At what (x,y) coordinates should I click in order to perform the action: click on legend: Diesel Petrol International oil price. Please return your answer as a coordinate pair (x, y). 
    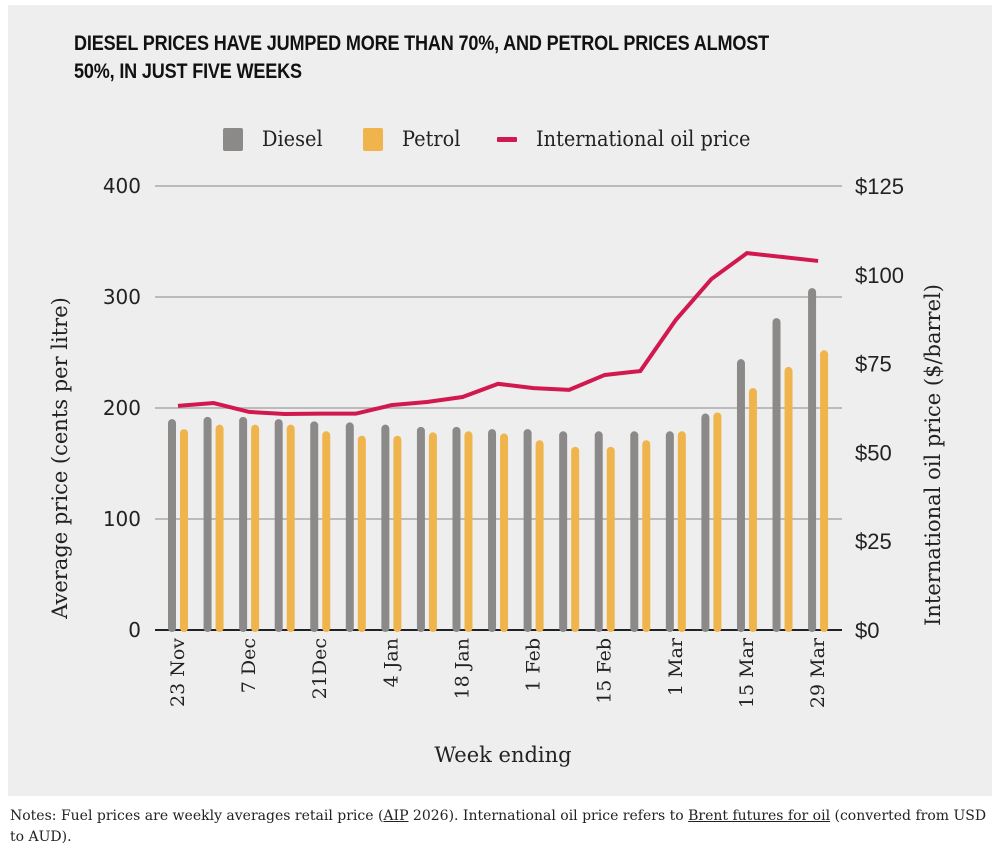
    Looking at the image, I should click on (500, 139).